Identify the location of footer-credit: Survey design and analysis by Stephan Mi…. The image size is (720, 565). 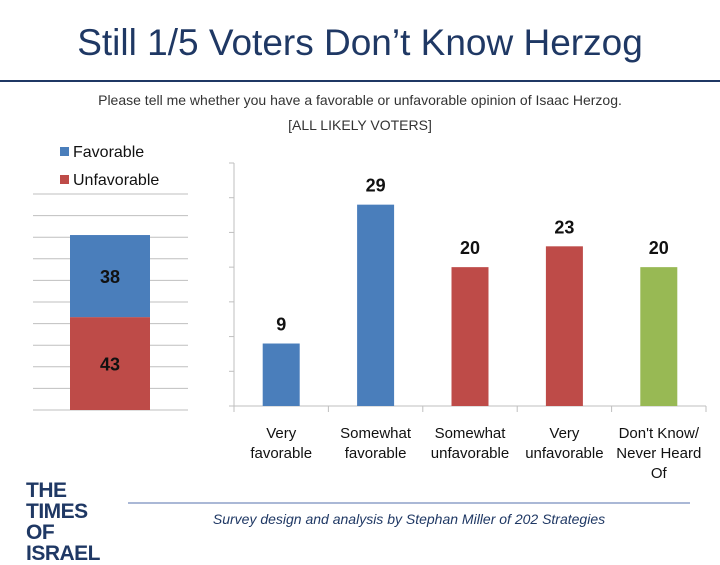
(409, 519).